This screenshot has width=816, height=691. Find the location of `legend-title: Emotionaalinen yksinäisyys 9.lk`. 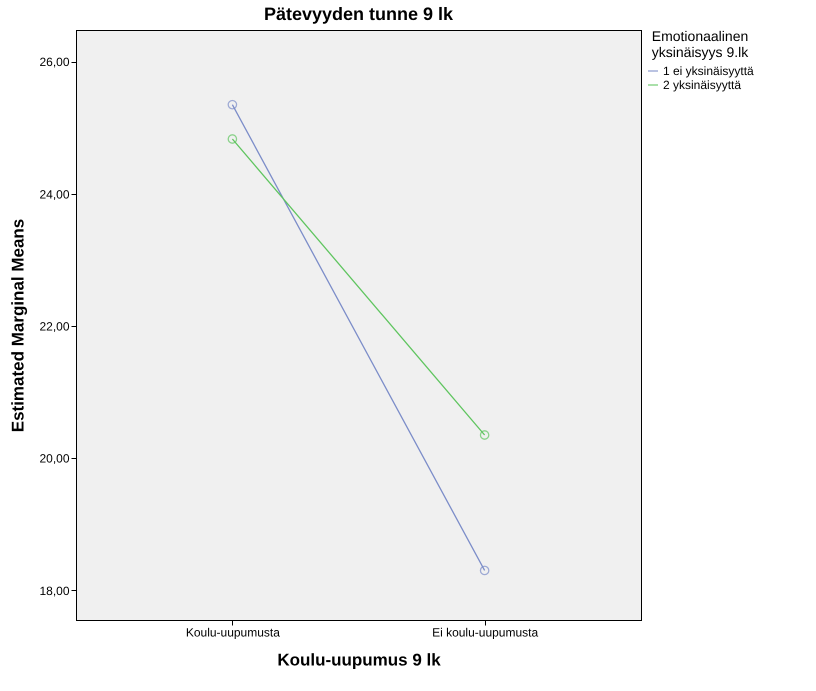

legend-title: Emotionaalinen yksinäisyys 9.lk is located at coordinates (701, 44).